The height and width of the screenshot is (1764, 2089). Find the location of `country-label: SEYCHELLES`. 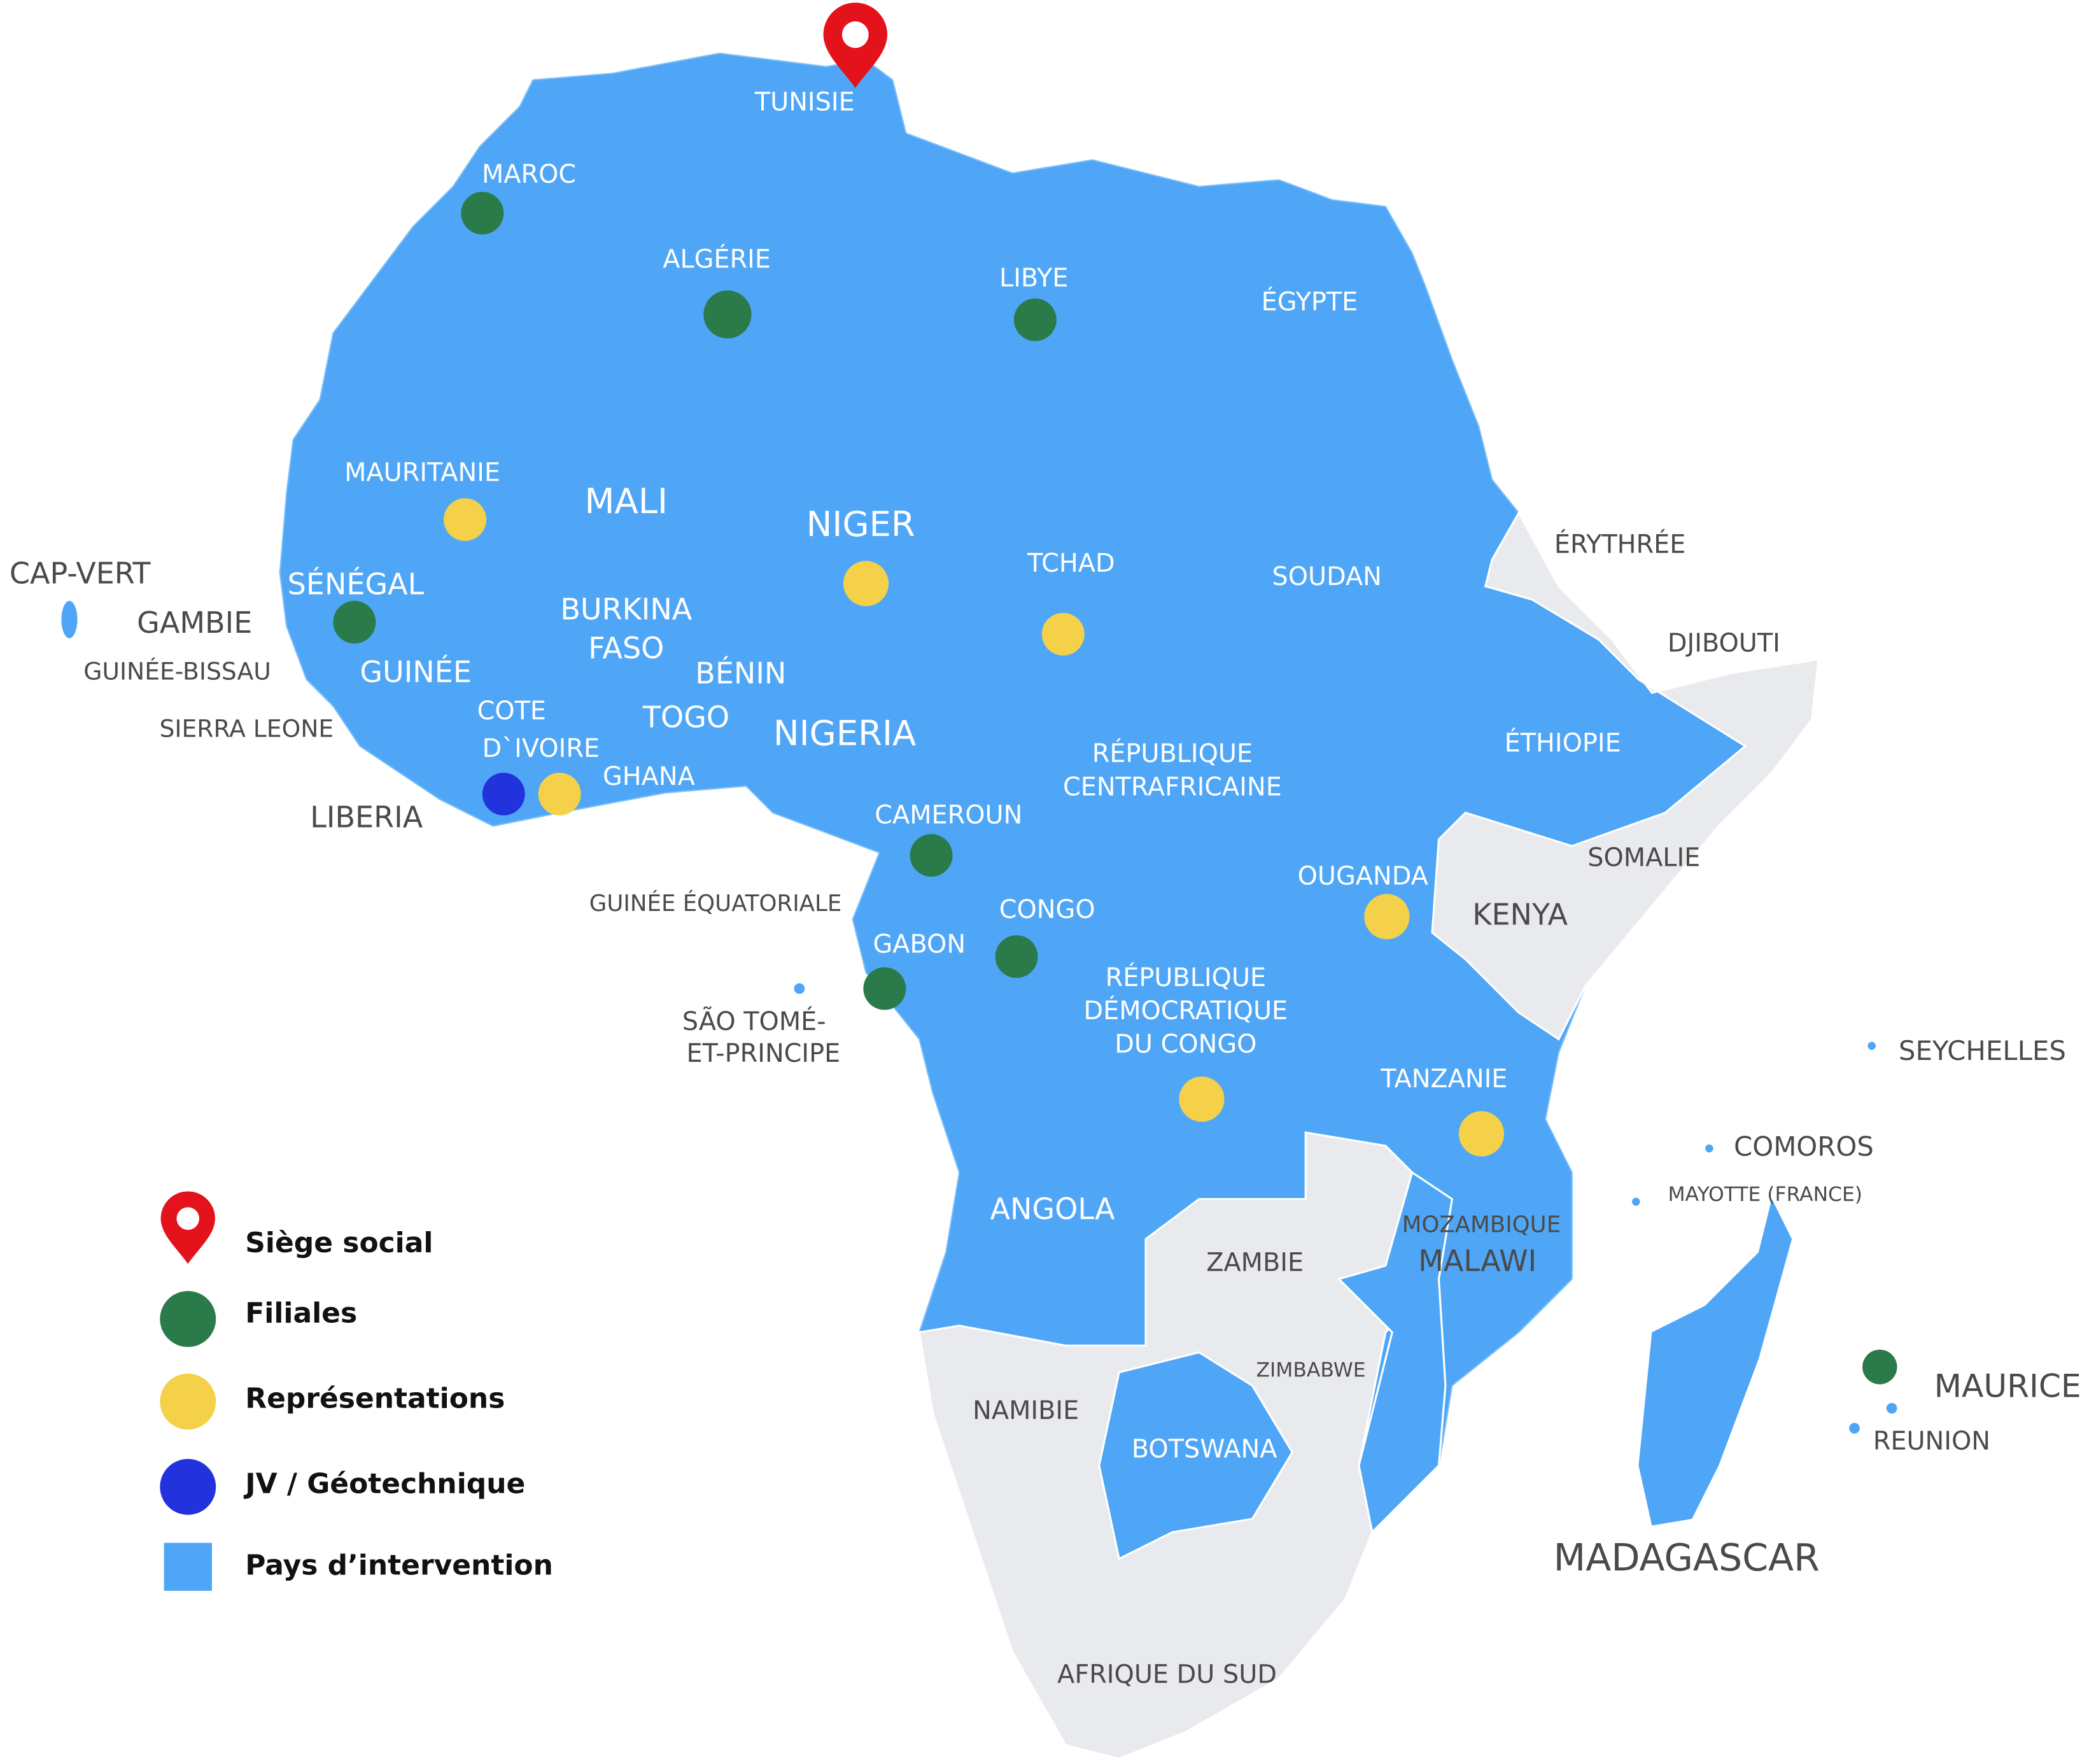

country-label: SEYCHELLES is located at coordinates (1982, 1051).